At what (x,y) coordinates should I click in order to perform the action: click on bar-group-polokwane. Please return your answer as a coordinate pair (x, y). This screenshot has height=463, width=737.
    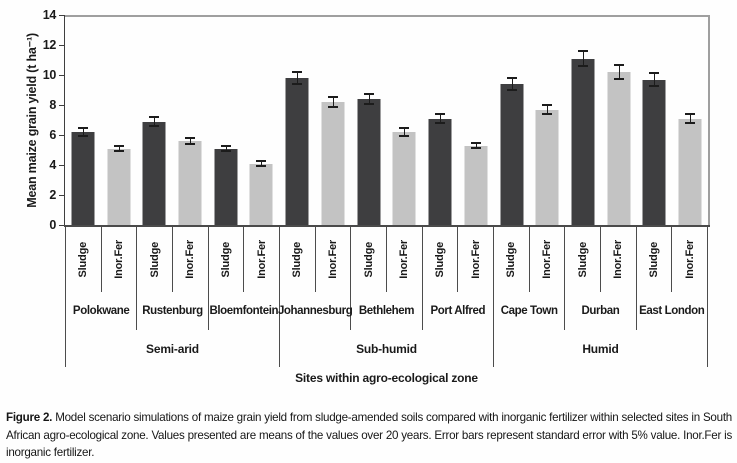
    Looking at the image, I should click on (100, 120).